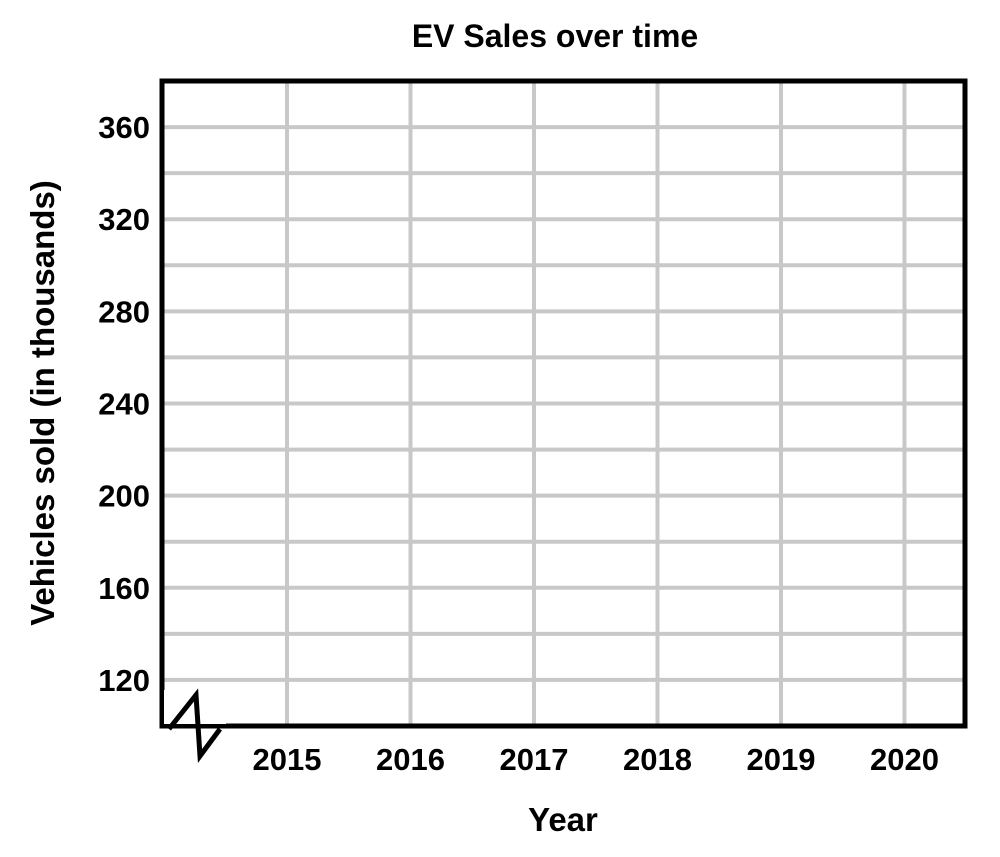  I want to click on x-tick-labels: 2015 2016 2017 2018 2019 2020, so click(596, 759).